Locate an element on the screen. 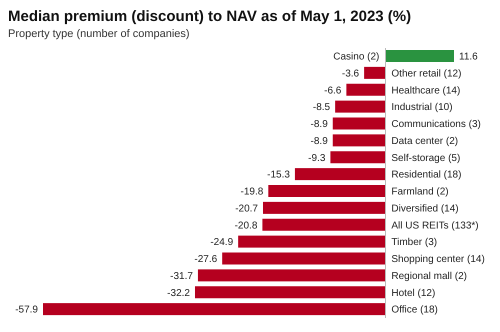 The image size is (500, 332). data-label: -15.3 is located at coordinates (278, 175).